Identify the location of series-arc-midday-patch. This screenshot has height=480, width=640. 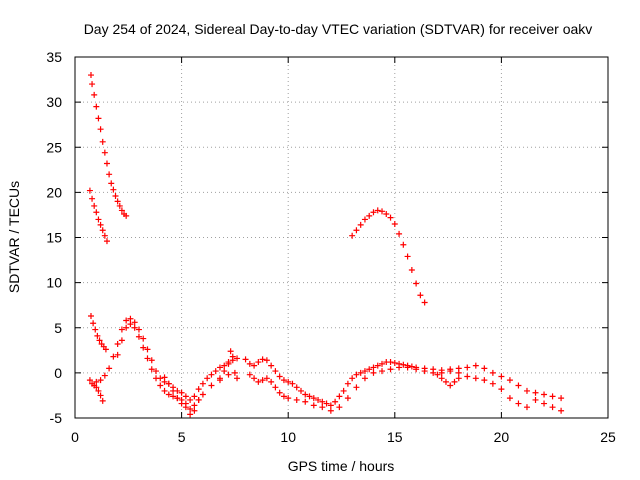
(228, 365).